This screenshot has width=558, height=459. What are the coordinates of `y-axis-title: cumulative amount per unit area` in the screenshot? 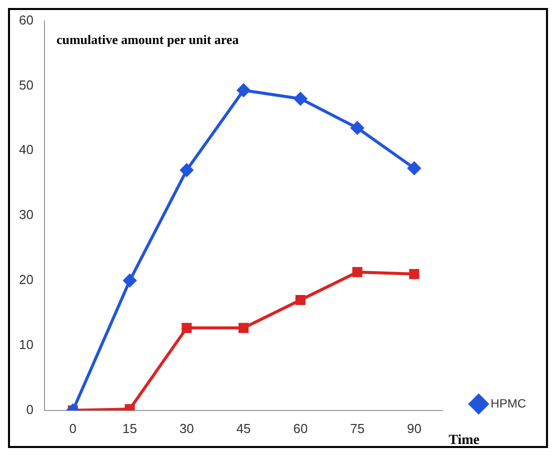 It's located at (148, 40).